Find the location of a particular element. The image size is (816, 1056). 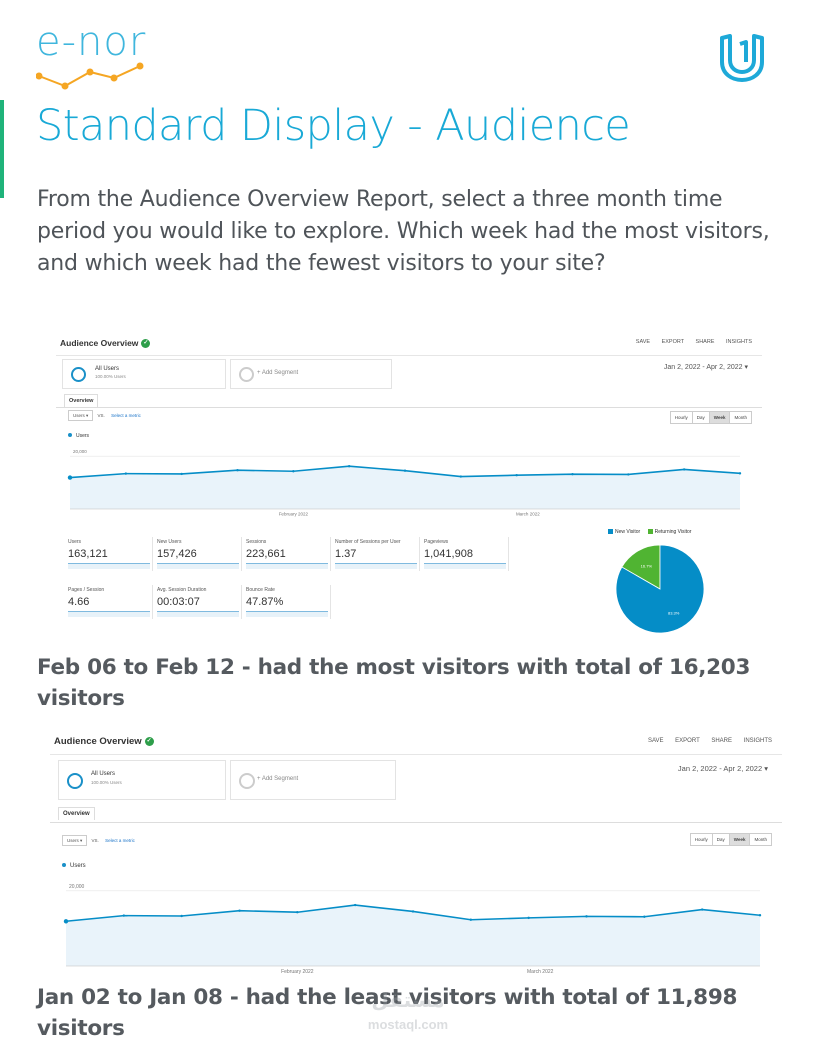

metric-value: 1,041,908 is located at coordinates (448, 554).